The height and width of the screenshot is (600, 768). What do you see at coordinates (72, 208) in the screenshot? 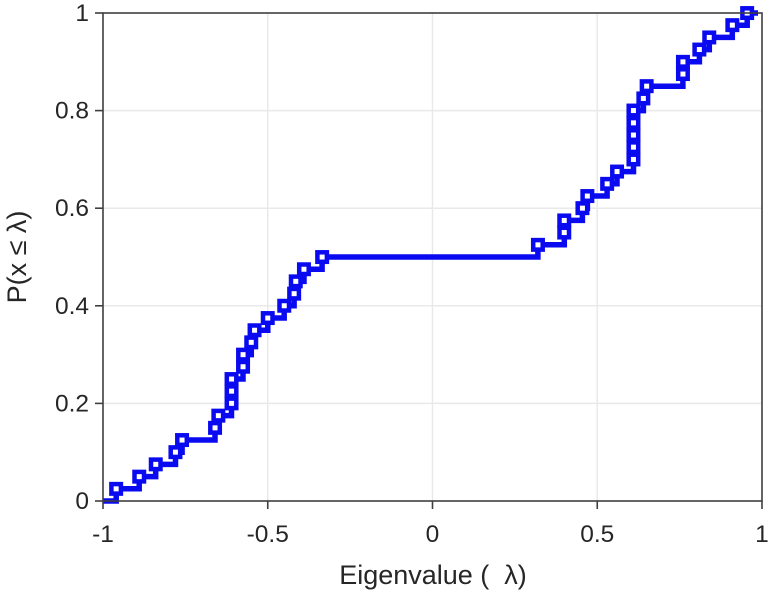
I see `y-tick-label: 0.6` at bounding box center [72, 208].